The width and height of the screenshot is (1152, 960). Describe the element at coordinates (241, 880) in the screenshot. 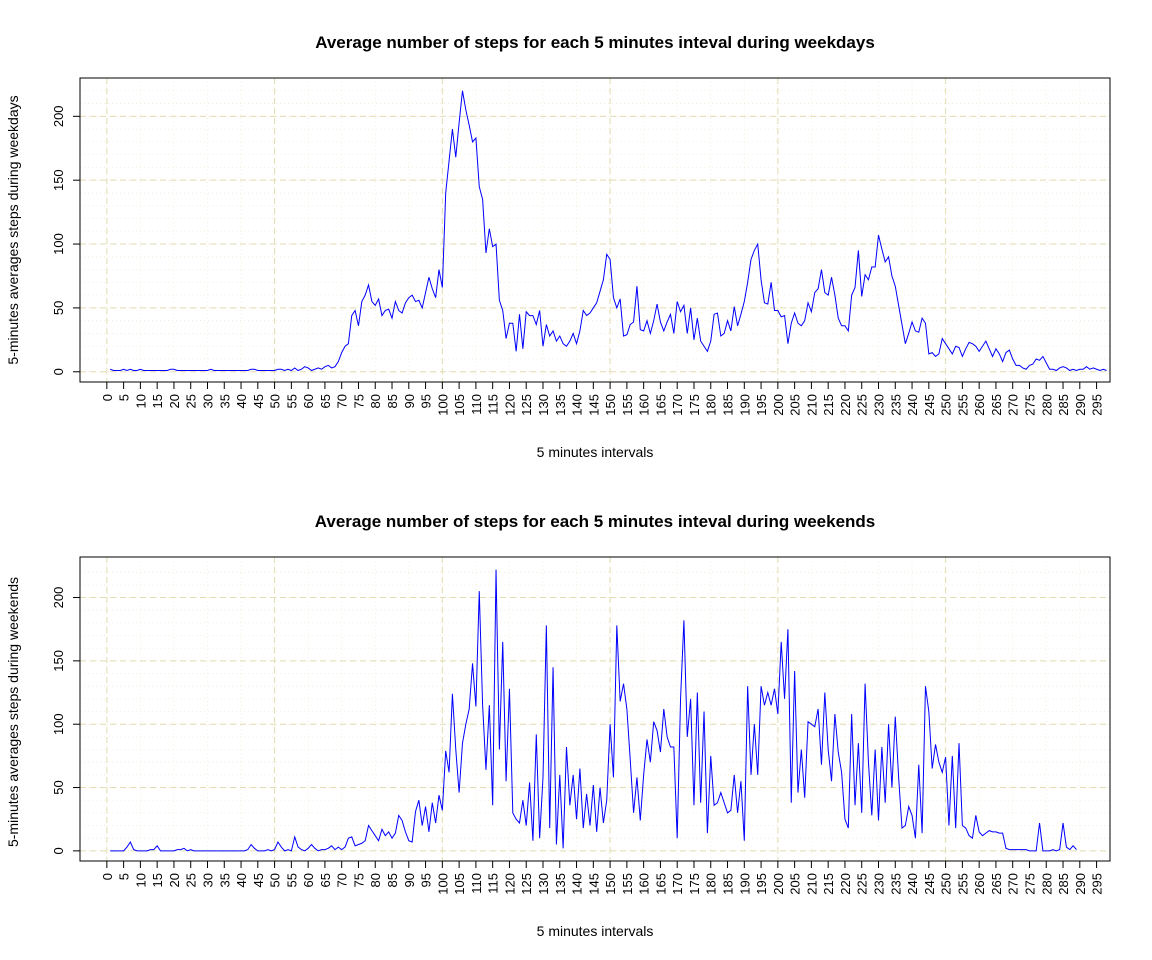

I see `weekends-x-tick-label: 40` at that location.